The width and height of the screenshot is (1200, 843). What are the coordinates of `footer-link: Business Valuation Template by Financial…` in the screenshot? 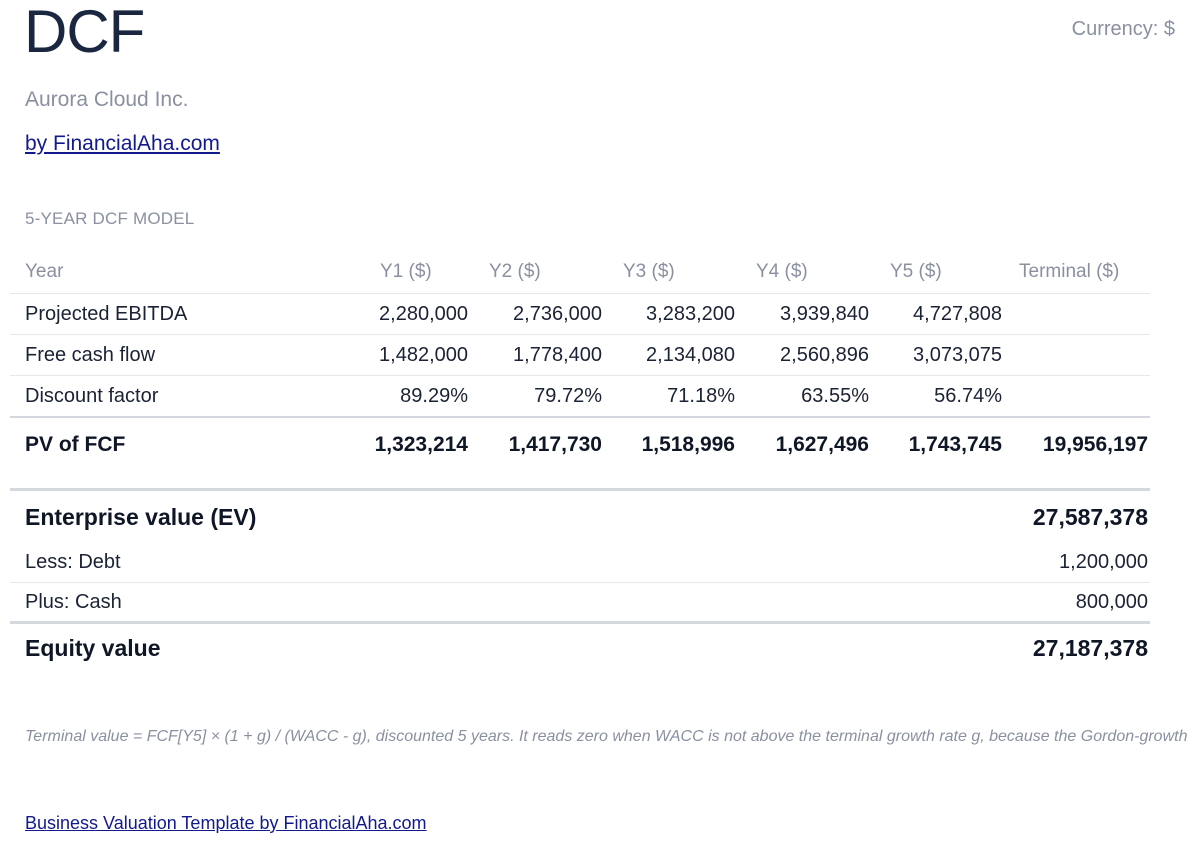 It's located at (226, 823).